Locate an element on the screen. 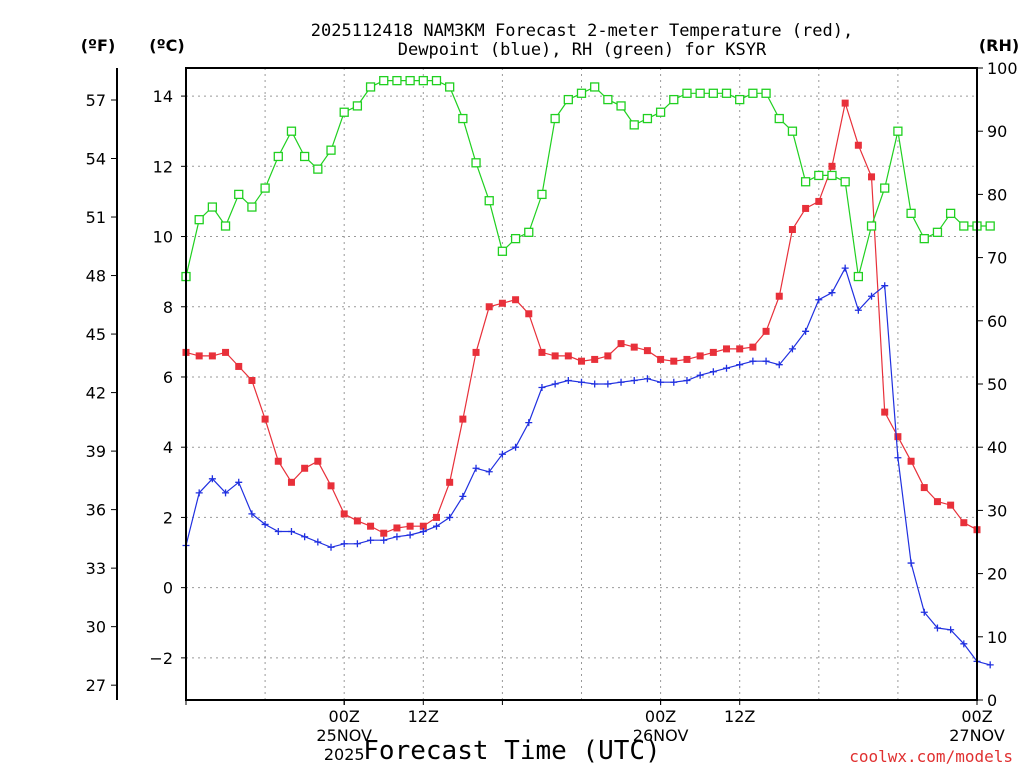 Image resolution: width=1024 pixels, height=768 pixels. x-tick-label: 12Z is located at coordinates (739, 716).